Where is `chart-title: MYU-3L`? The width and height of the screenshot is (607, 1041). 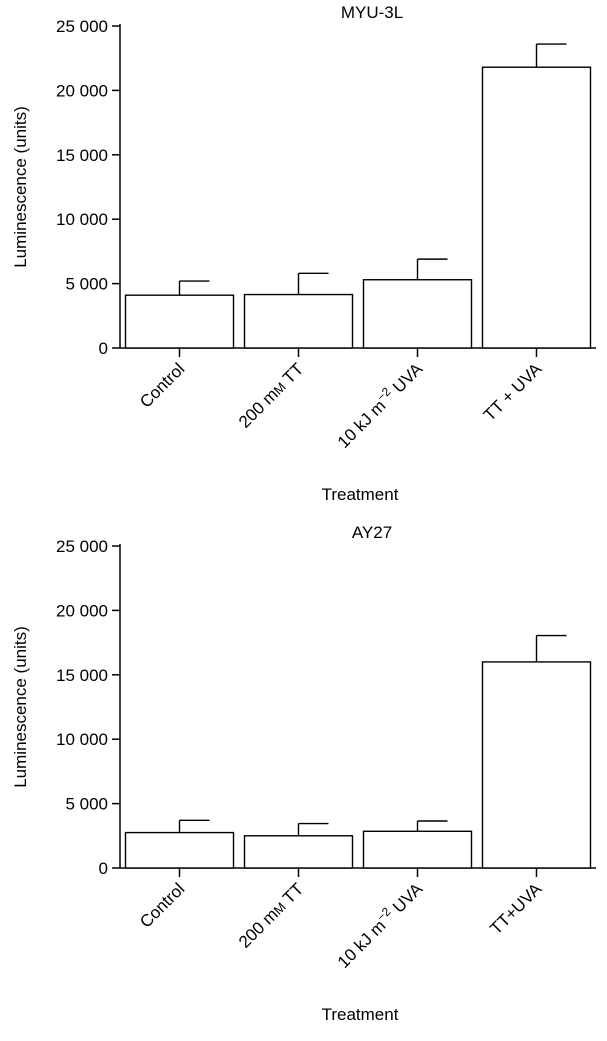
chart-title: MYU-3L is located at coordinates (372, 12).